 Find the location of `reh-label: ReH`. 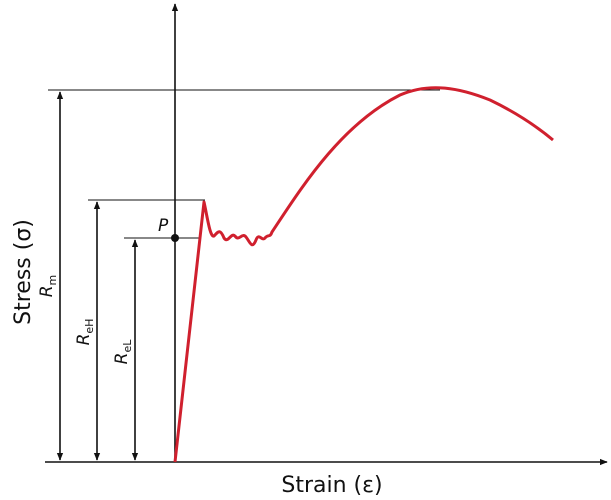

reh-label: ReH is located at coordinates (85, 332).